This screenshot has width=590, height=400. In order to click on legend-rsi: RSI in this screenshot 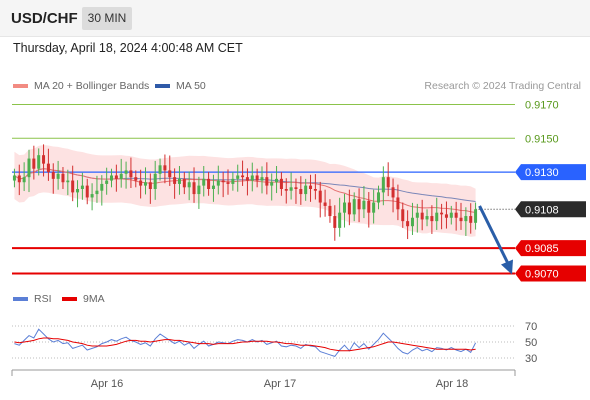, I will do `click(32, 299)`.